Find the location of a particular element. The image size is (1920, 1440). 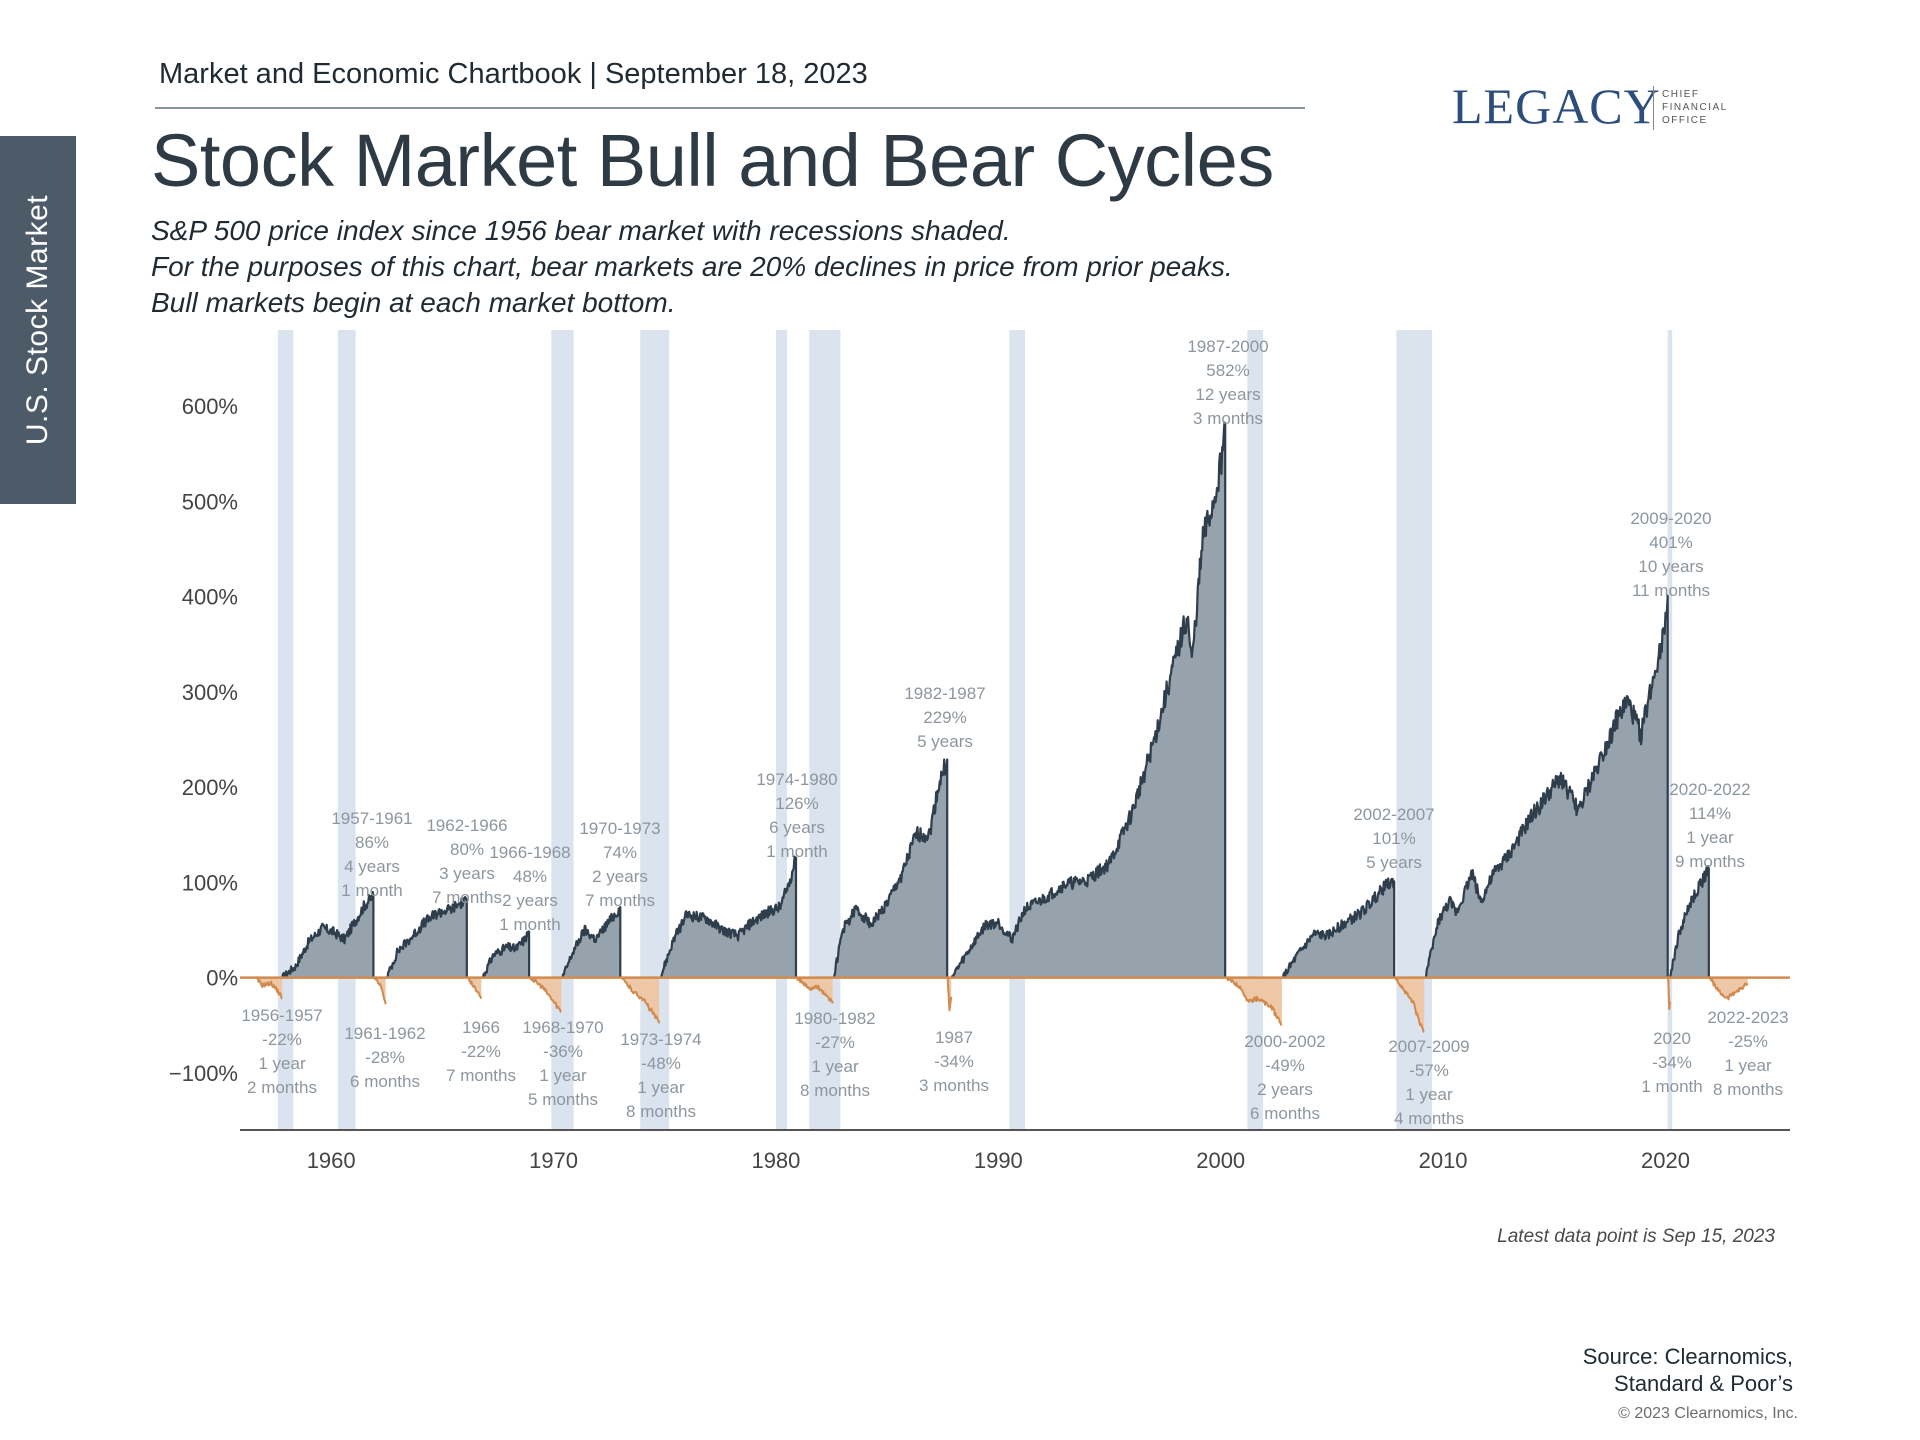

copyright-note: © 2023 Clearnomics, Inc. is located at coordinates (1708, 1413).